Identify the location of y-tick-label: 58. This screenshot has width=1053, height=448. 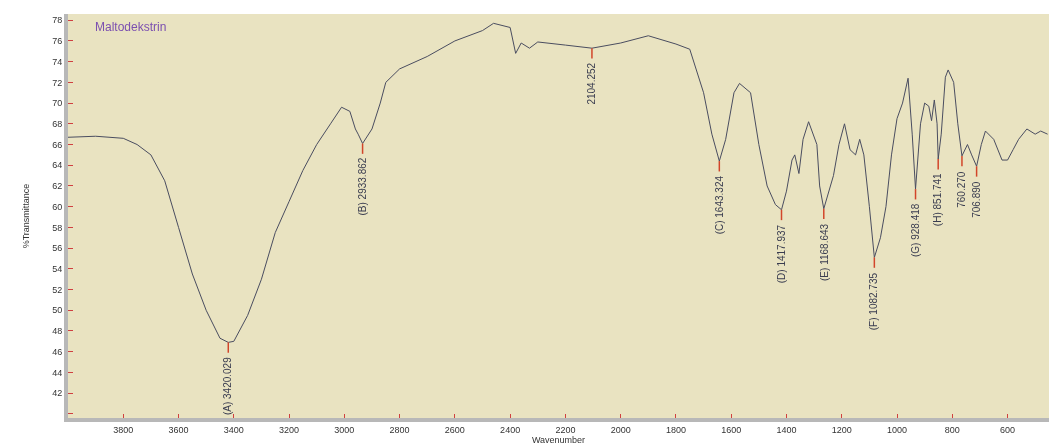
(57, 227).